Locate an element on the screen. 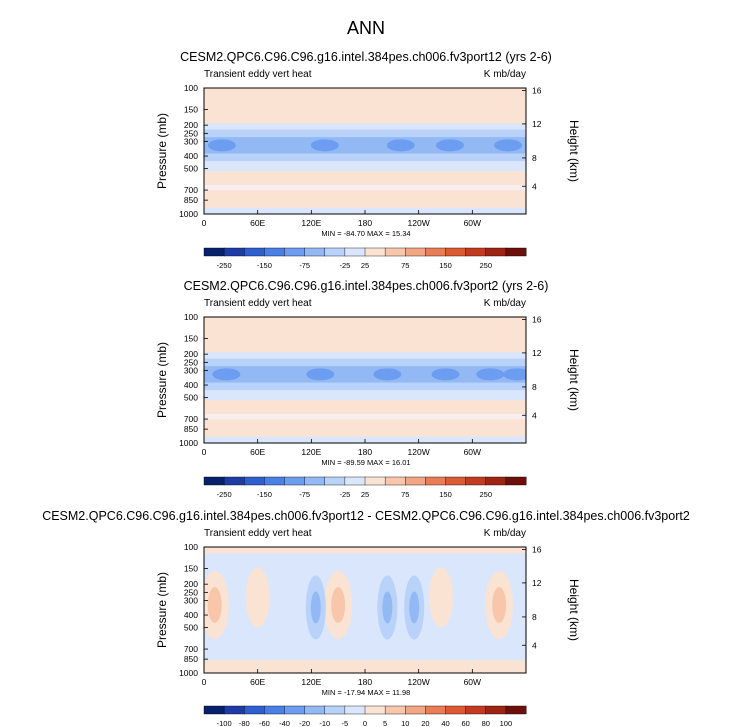 The image size is (732, 727). y-tick-label: 150 is located at coordinates (191, 109).